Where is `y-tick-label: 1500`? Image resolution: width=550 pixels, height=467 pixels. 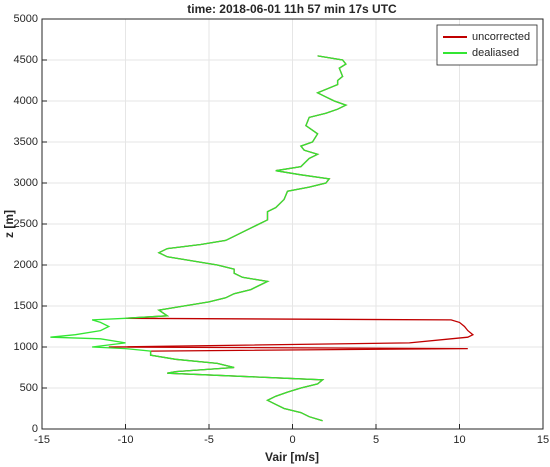
y-tick-label: 1500 is located at coordinates (26, 306).